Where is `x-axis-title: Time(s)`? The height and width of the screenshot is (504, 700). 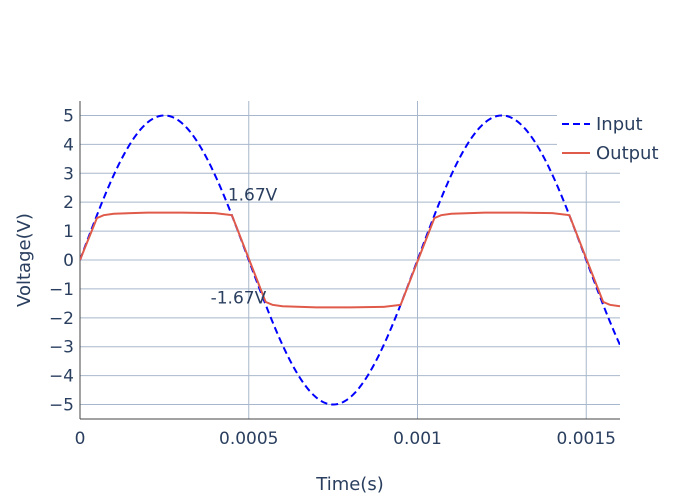 x-axis-title: Time(s) is located at coordinates (349, 484).